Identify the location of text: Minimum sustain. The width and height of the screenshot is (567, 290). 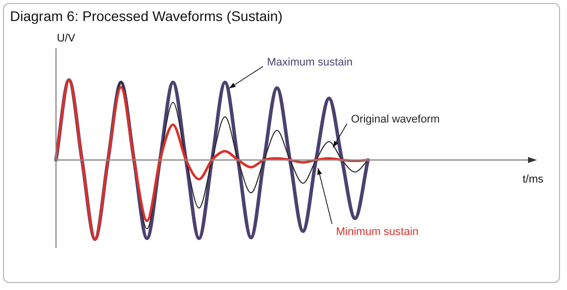
(377, 232).